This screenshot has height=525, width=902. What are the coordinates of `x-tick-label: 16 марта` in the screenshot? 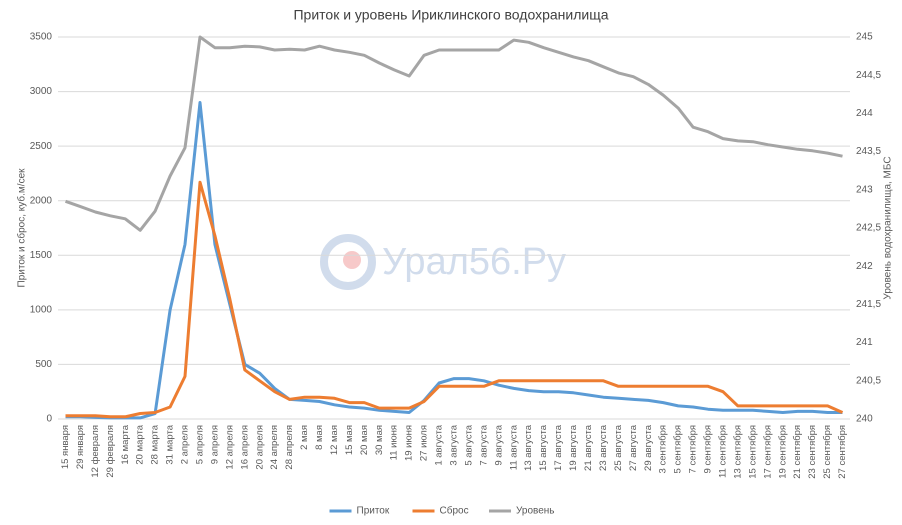 It's located at (125, 444).